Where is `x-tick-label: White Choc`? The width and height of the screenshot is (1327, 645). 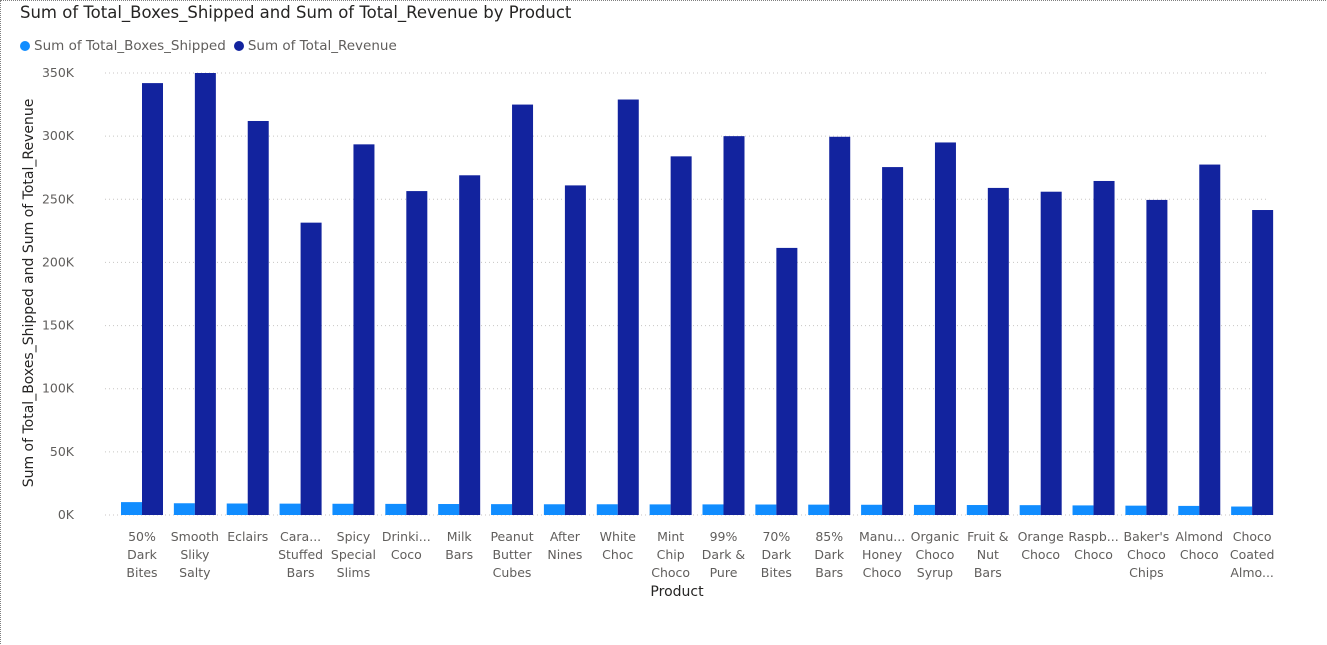
x-tick-label: White Choc is located at coordinates (618, 545).